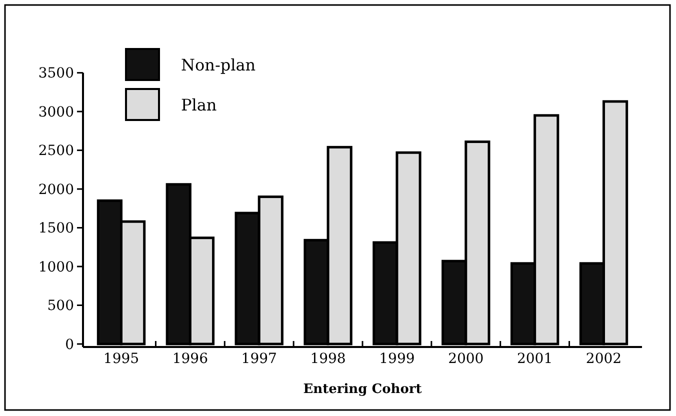 This screenshot has width=676, height=416. Describe the element at coordinates (56, 74) in the screenshot. I see `y-tick-label: 3500` at that location.